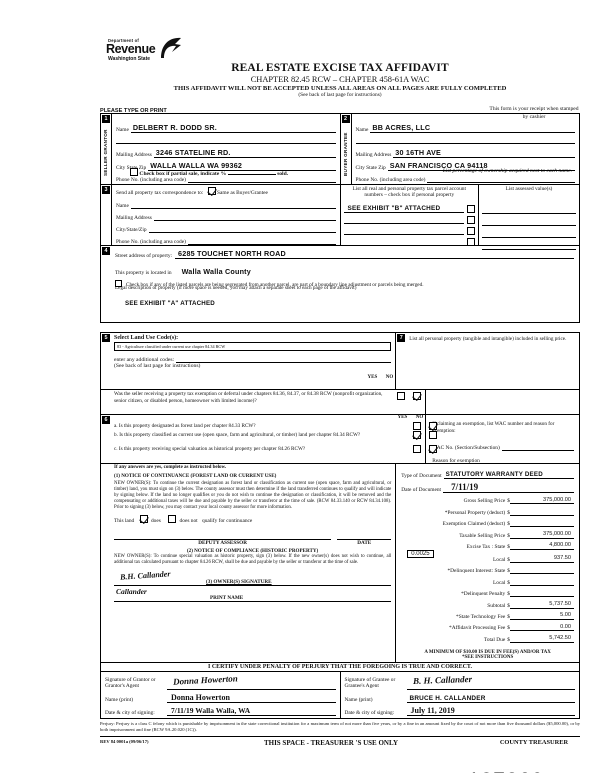 This screenshot has height=773, width=600. Describe the element at coordinates (216, 271) in the screenshot. I see `located-in-value: Walla Walla County` at that location.